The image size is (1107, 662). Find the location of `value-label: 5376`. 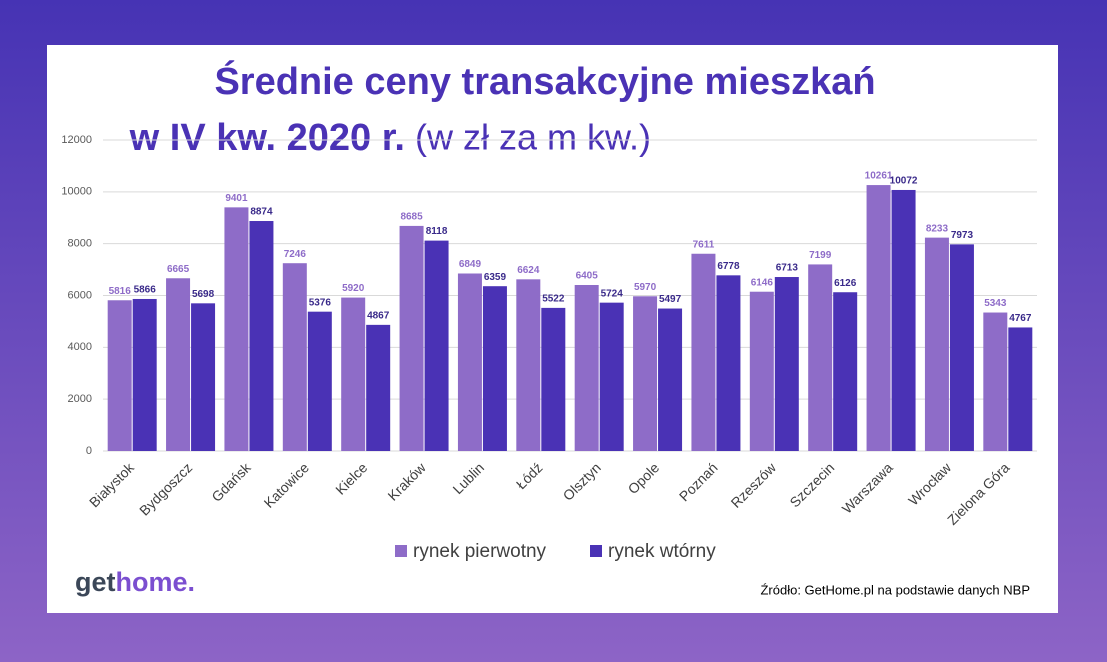

value-label: 5376 is located at coordinates (320, 302).